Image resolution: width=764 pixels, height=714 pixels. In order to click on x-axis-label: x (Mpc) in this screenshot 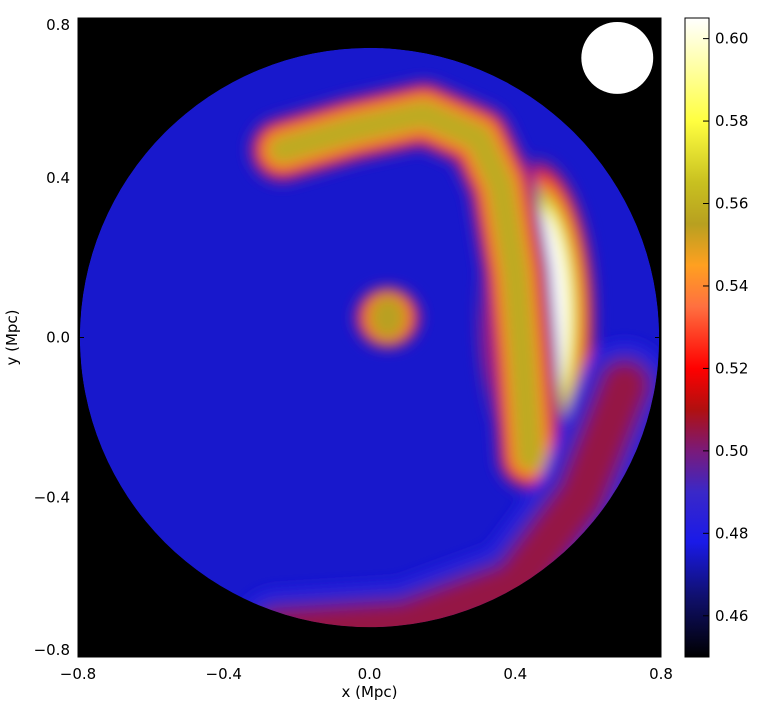, I will do `click(369, 692)`.